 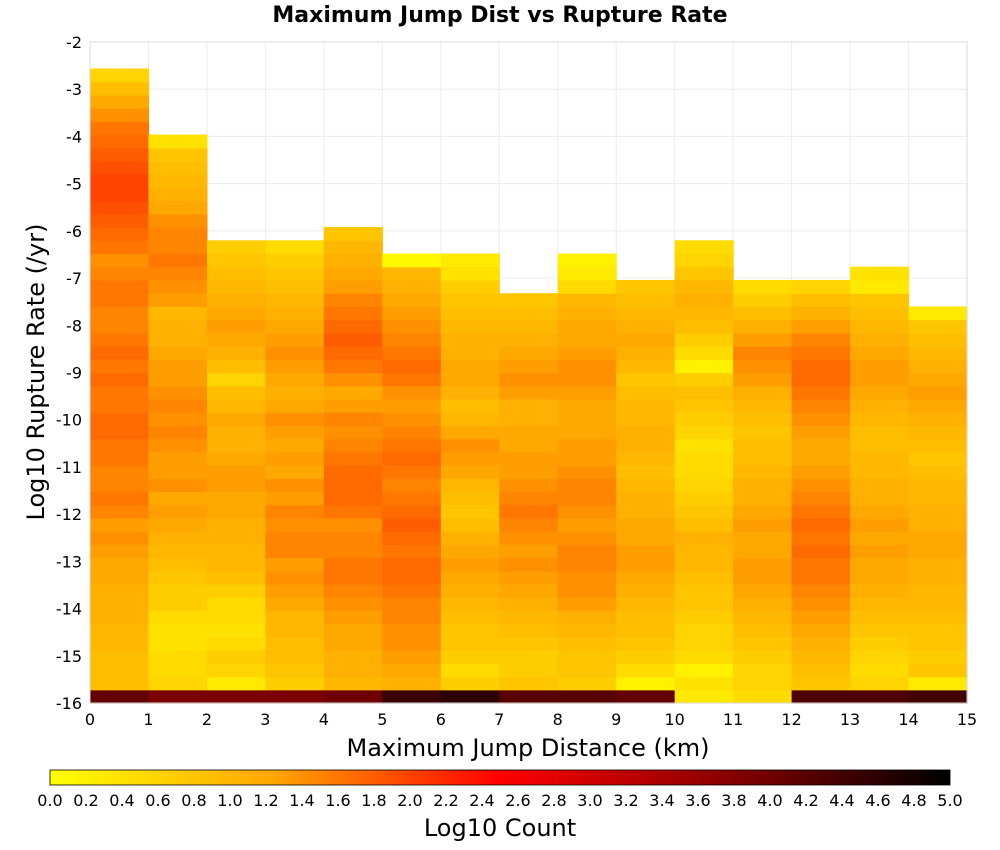 What do you see at coordinates (69, 420) in the screenshot?
I see `y-tick-label: -10` at bounding box center [69, 420].